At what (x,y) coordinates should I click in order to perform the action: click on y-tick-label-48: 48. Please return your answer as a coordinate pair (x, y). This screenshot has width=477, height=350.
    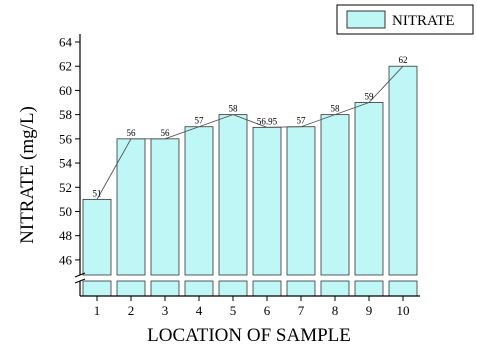
    Looking at the image, I should click on (65, 235).